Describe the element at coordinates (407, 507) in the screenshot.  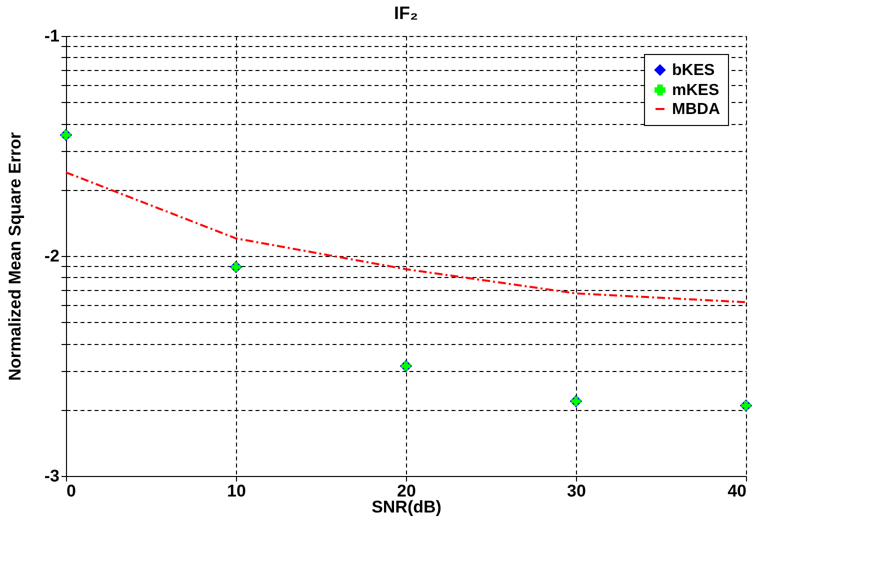
I see `x-axis-title: SNR(dB)` at that location.